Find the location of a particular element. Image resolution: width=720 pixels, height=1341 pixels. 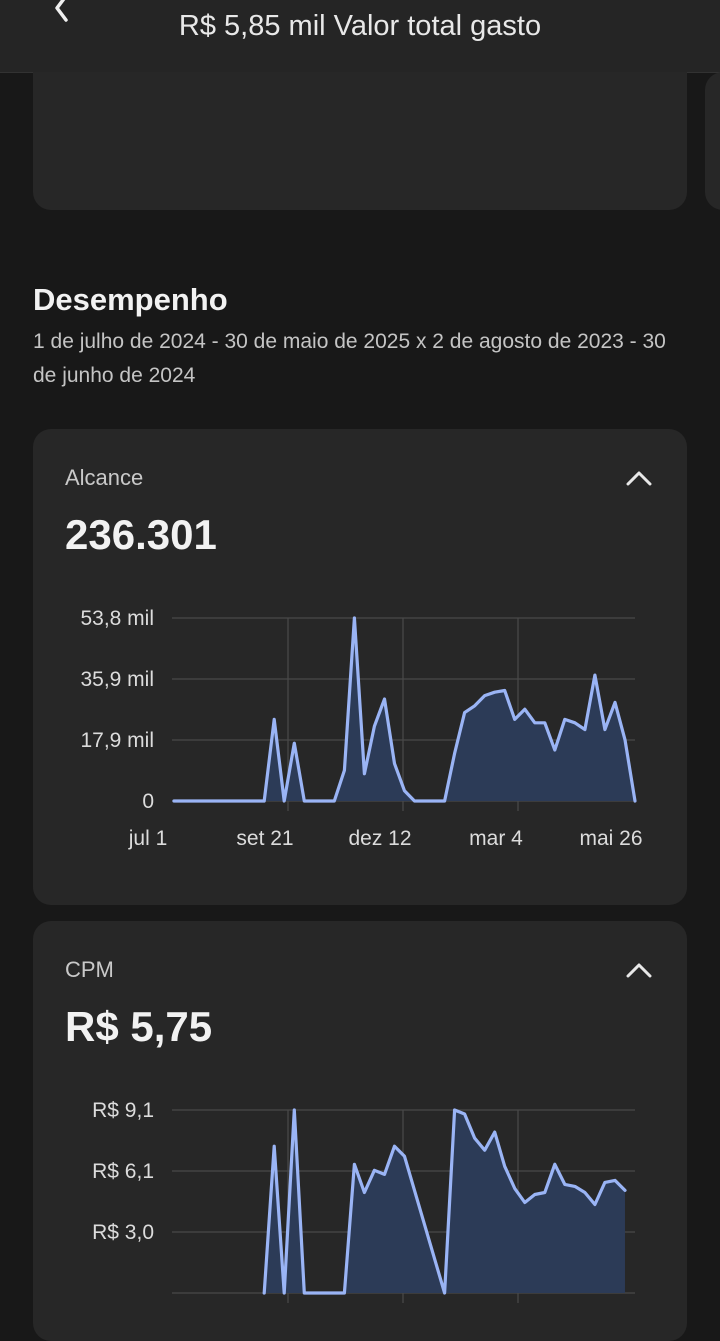

previous-card is located at coordinates (360, 141).